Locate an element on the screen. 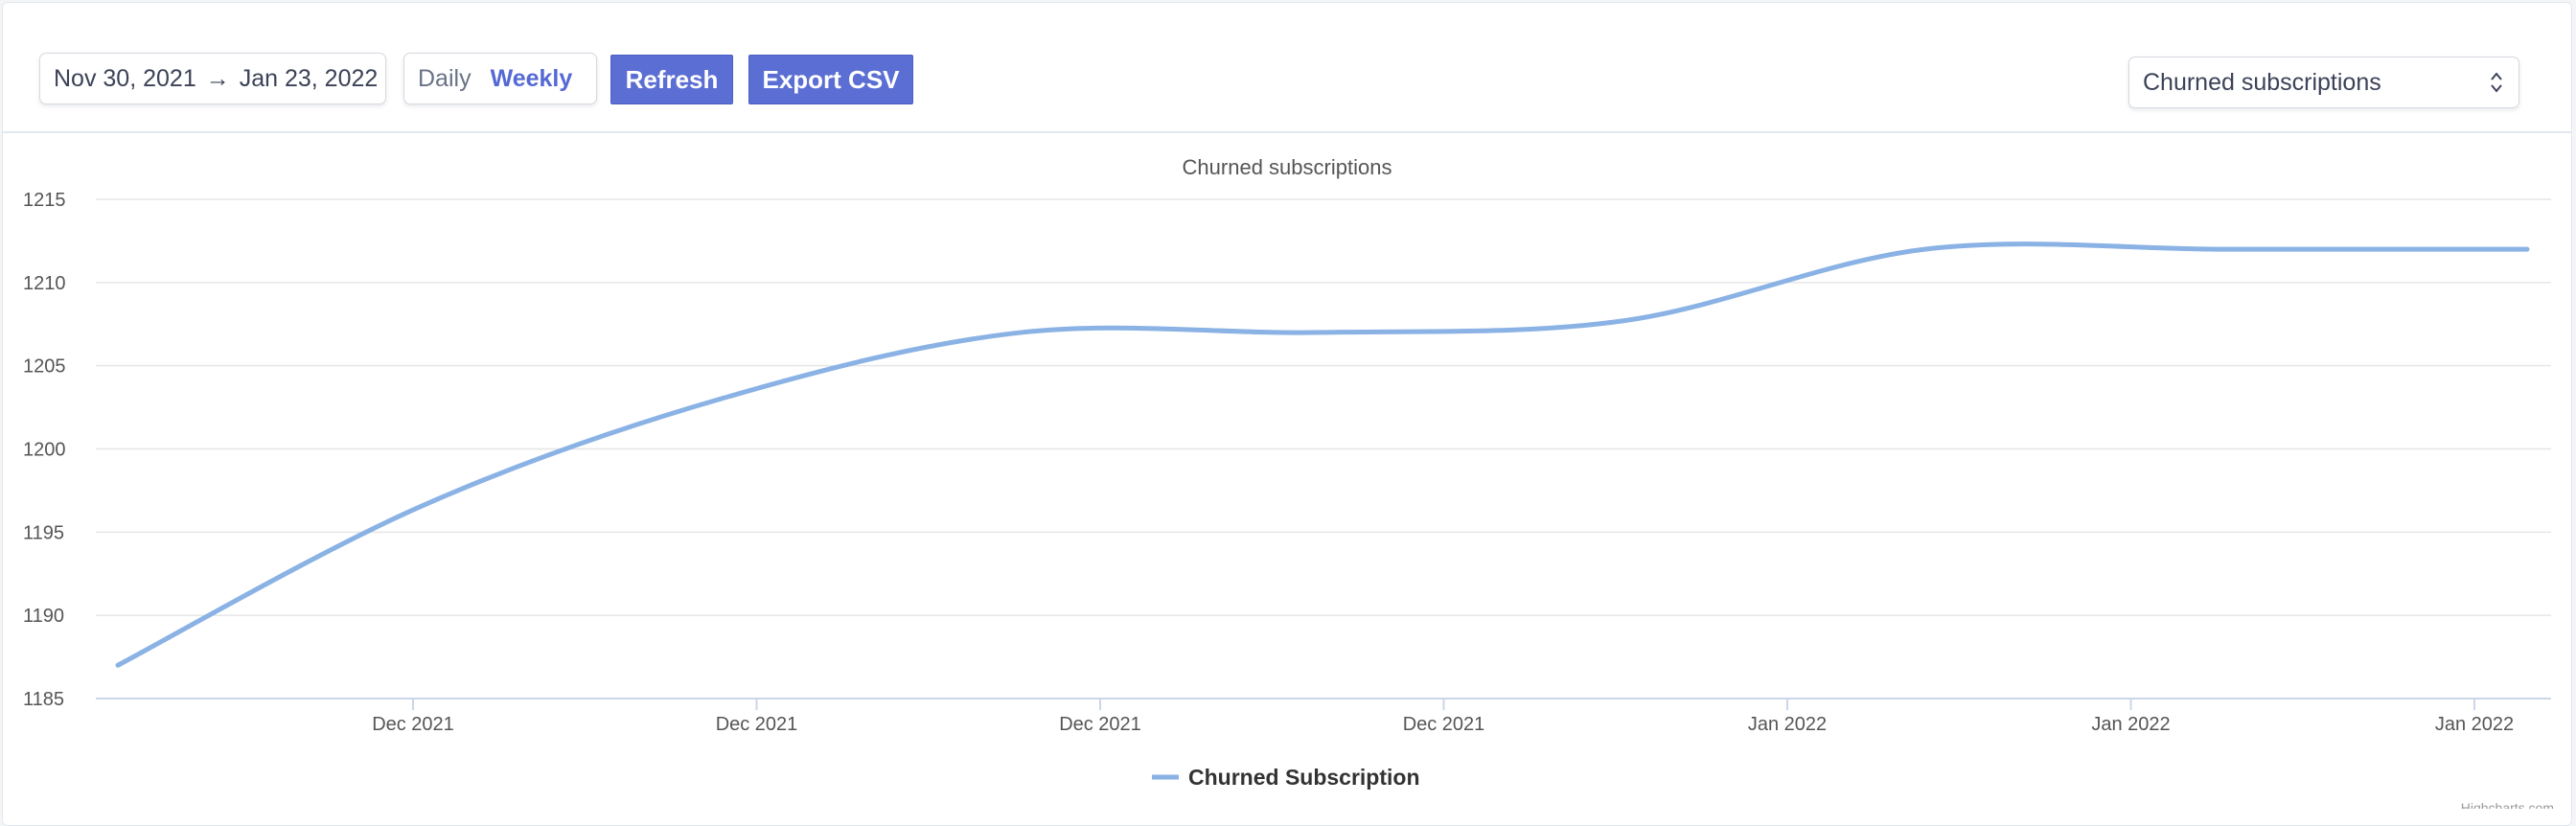  y-tick-label: 1190 is located at coordinates (43, 616).